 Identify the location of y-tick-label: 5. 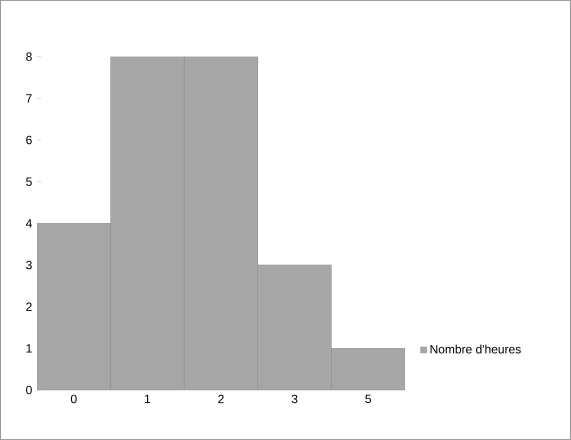
(29, 181).